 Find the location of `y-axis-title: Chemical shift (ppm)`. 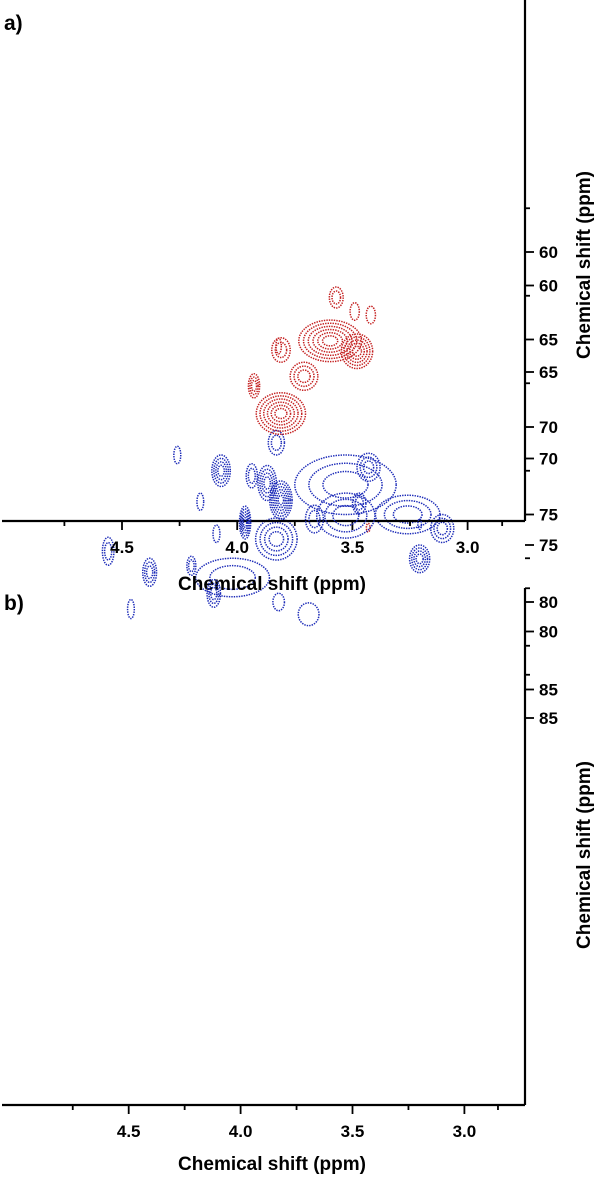

y-axis-title: Chemical shift (ppm) is located at coordinates (584, 265).